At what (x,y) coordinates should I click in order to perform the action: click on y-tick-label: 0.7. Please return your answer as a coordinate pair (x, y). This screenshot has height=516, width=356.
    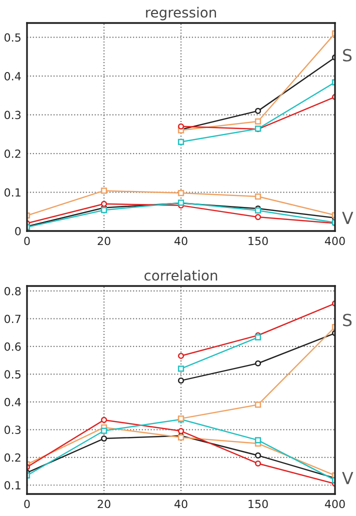
    Looking at the image, I should click on (12, 319).